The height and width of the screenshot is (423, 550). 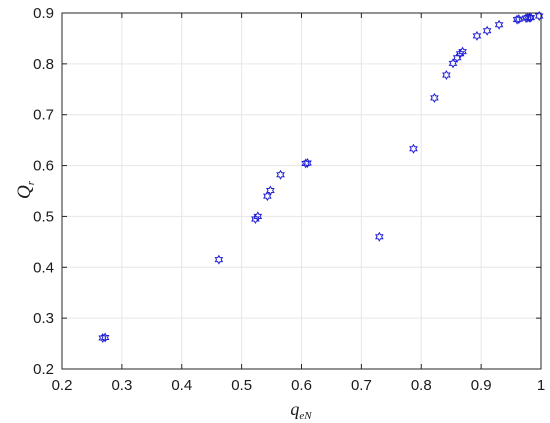 I want to click on y-tick-label: 0.3, so click(x=43, y=318).